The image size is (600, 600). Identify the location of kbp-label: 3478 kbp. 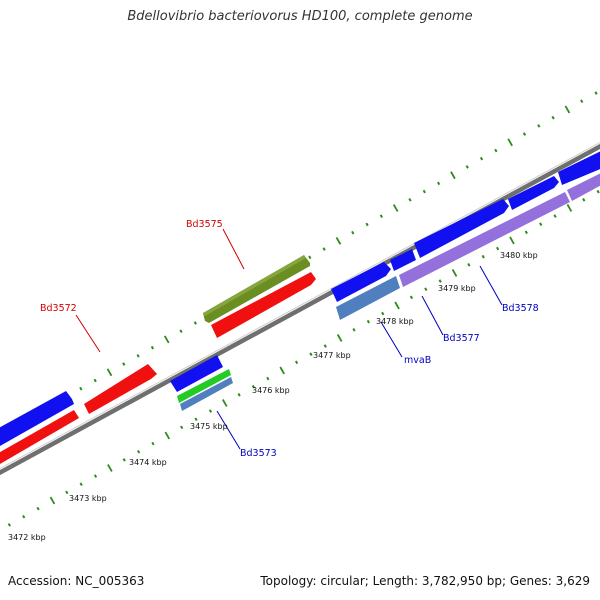
(395, 321).